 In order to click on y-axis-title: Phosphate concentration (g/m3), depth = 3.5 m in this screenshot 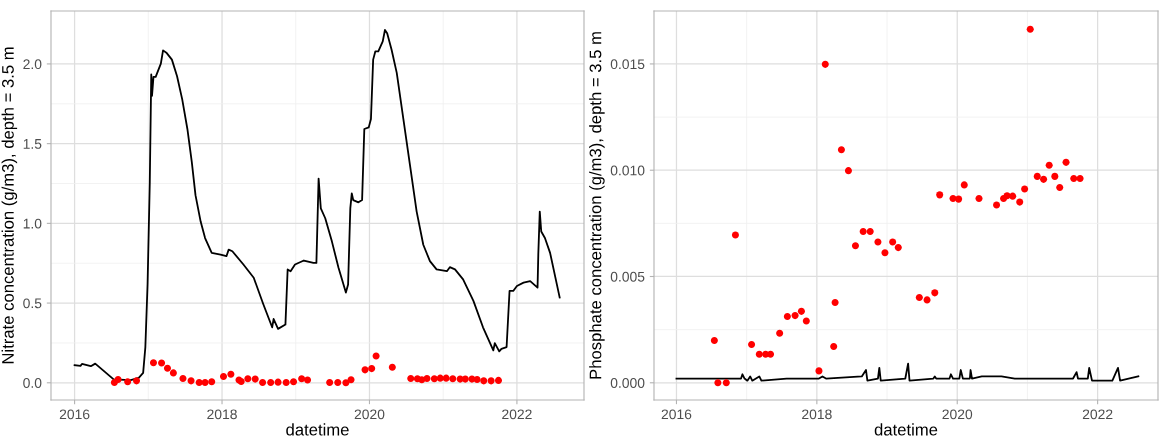, I will do `click(597, 205)`.